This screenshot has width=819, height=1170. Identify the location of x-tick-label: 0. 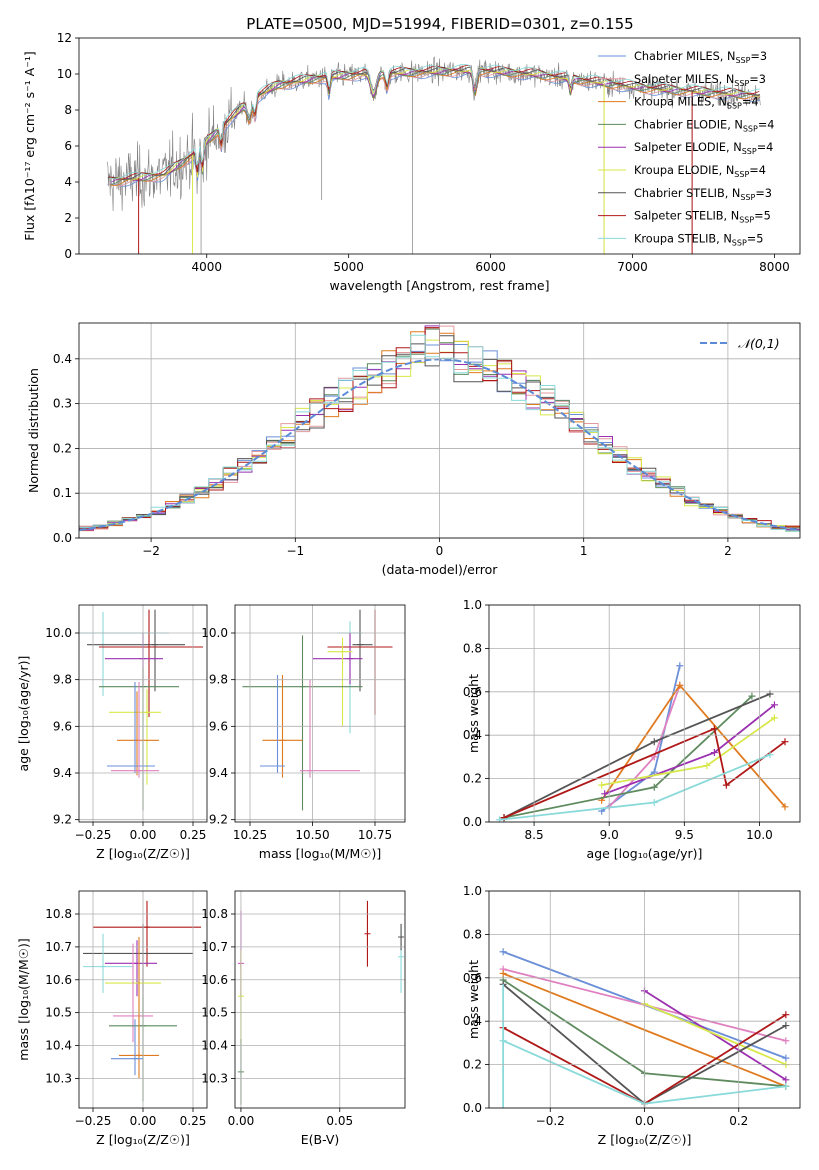
(440, 551).